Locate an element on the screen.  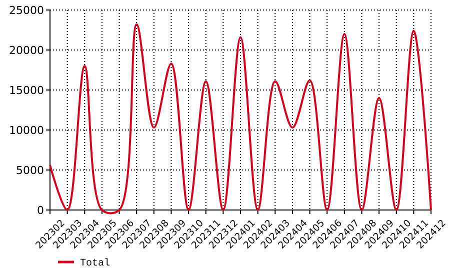
y-tick-label: 5000 is located at coordinates (30, 170).